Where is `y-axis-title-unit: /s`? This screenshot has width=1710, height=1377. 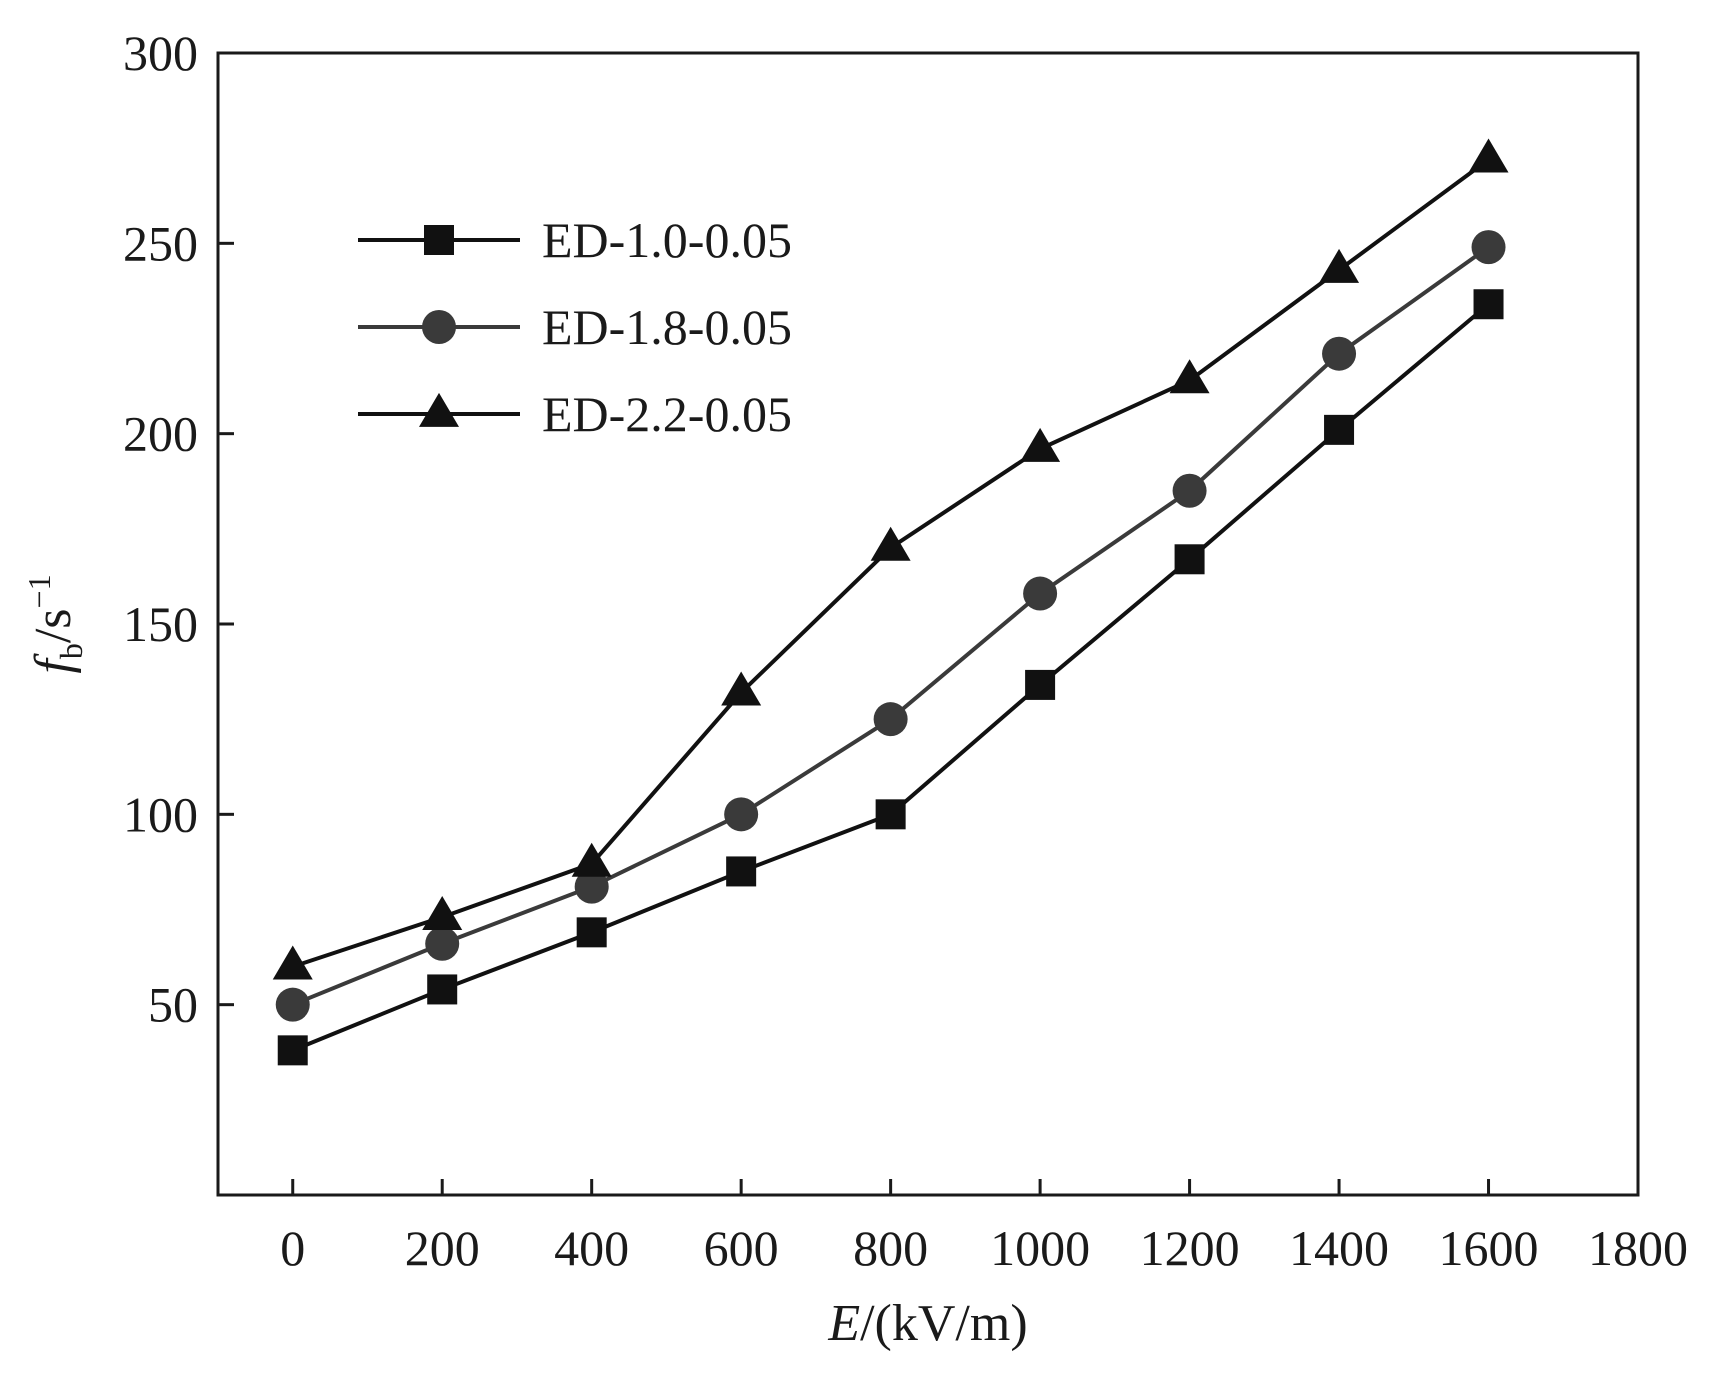 y-axis-title-unit: /s is located at coordinates (53, 625).